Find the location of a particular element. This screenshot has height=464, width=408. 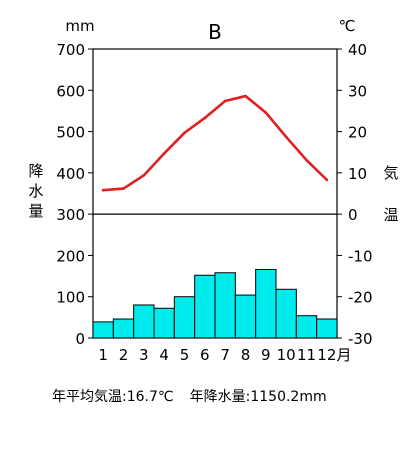

temp-tick-label: 20 is located at coordinates (357, 133).